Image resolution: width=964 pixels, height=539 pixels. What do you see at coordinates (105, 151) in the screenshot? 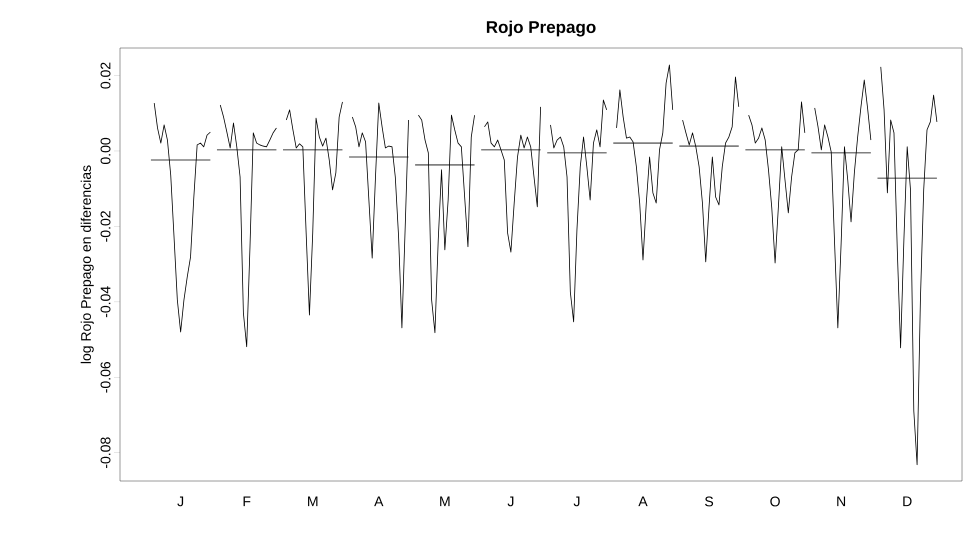
I see `y-tick-label: 0.00` at bounding box center [105, 151].